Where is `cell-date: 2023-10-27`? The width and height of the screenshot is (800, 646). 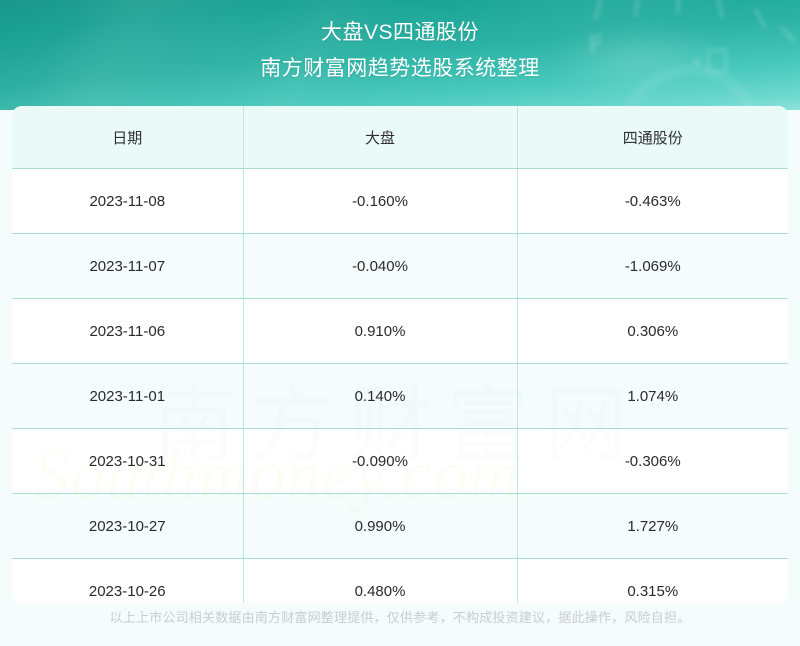
cell-date: 2023-10-27 is located at coordinates (128, 526).